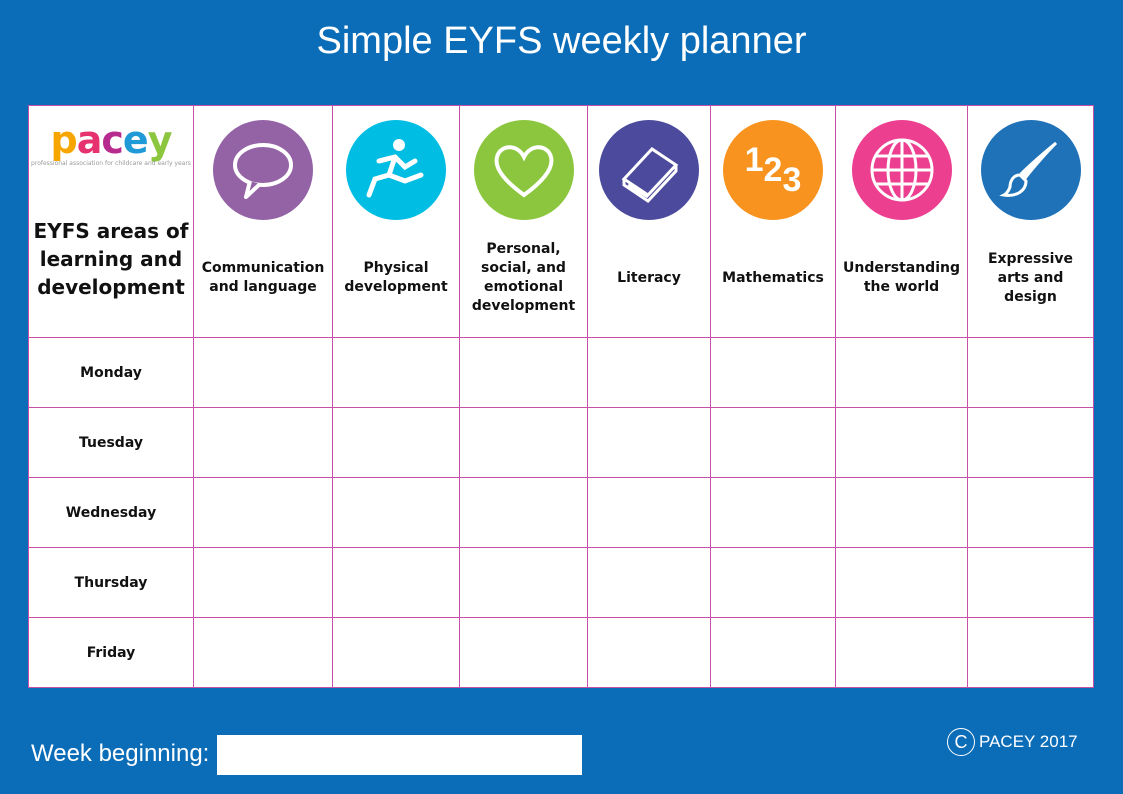  I want to click on copyright: C PACEY 2017, so click(1012, 742).